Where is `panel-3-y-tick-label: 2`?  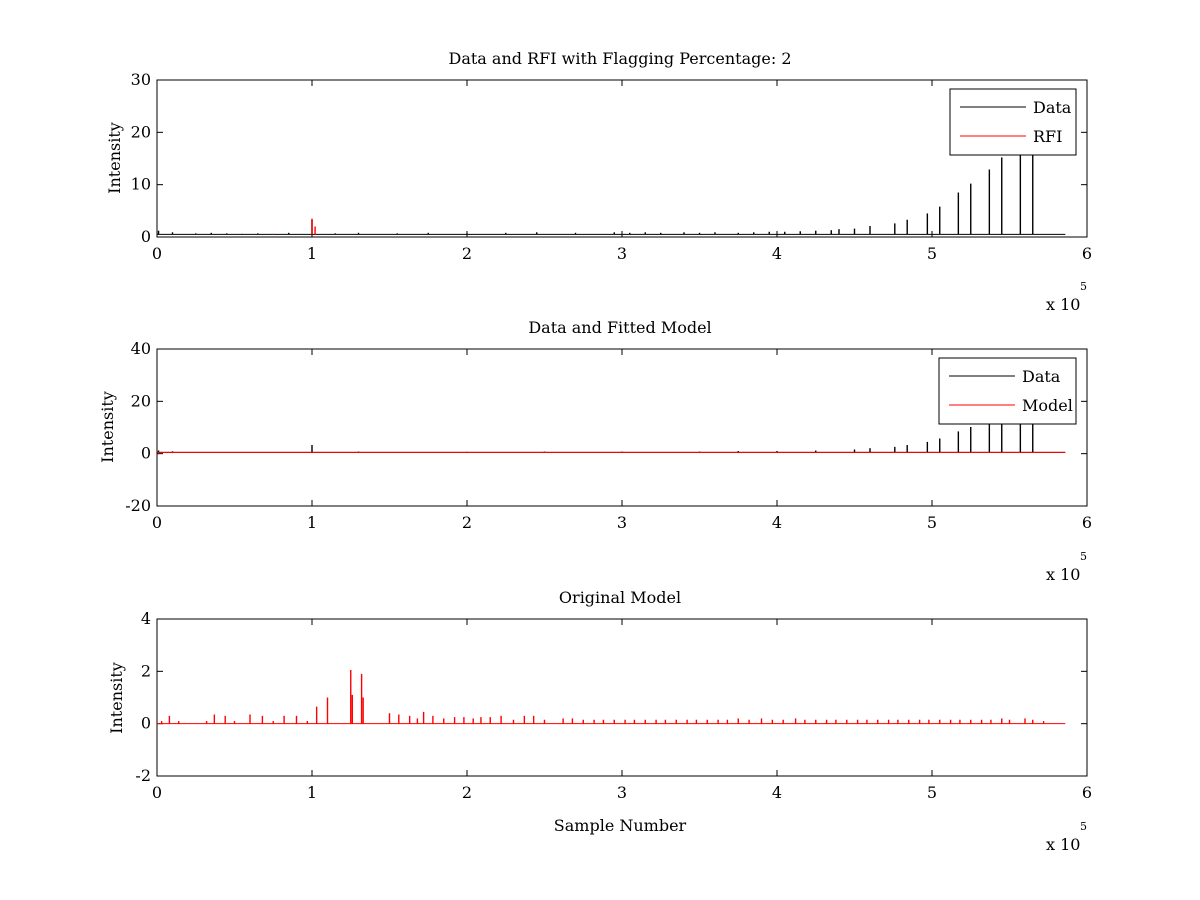 panel-3-y-tick-label: 2 is located at coordinates (146, 670).